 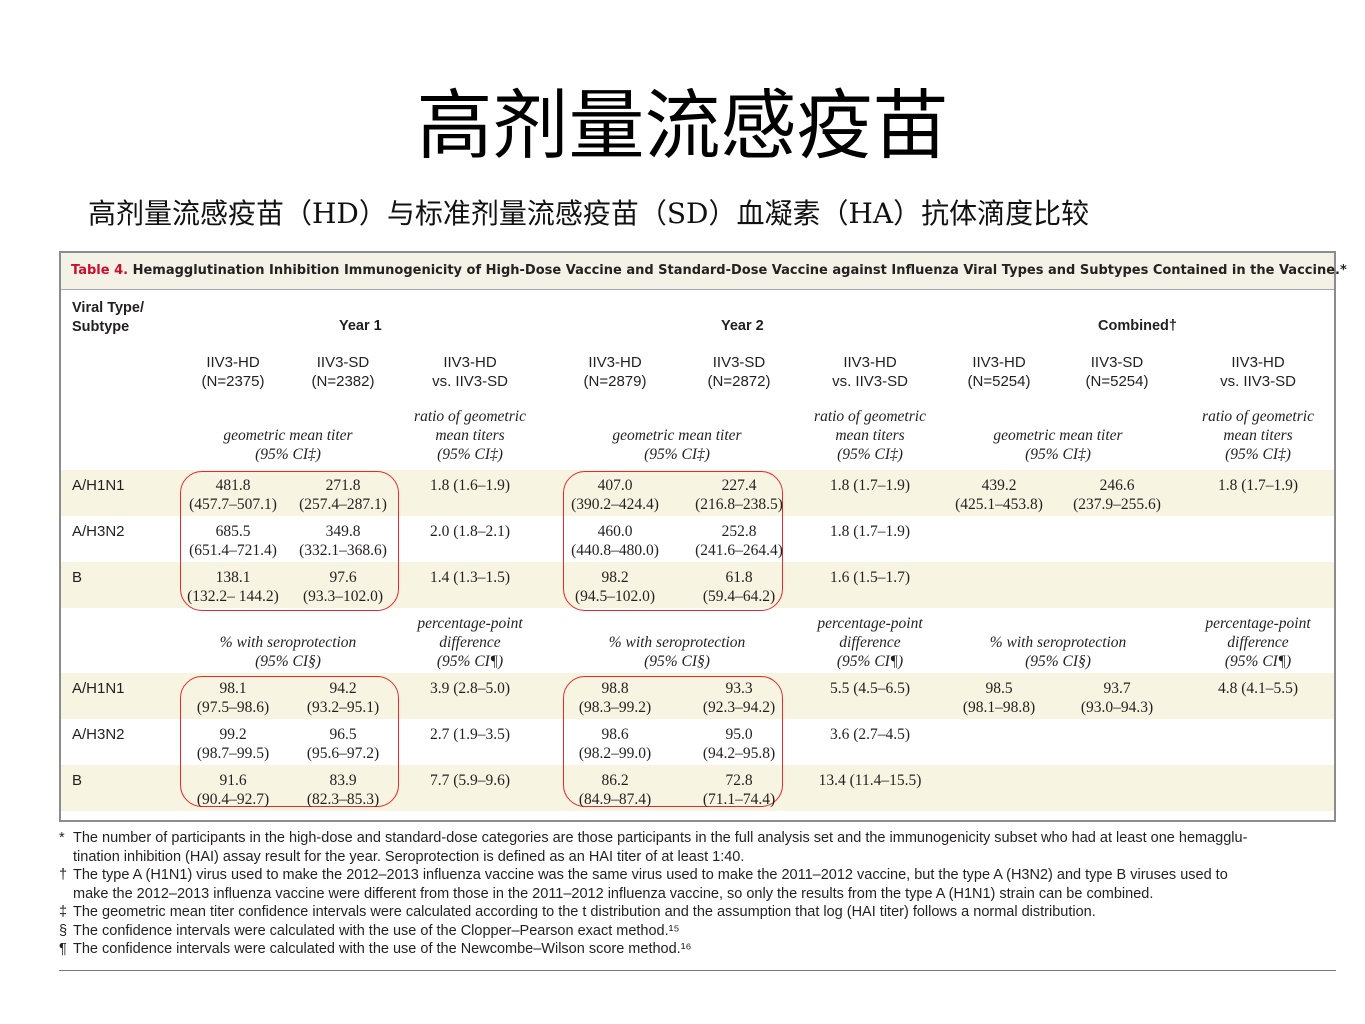 I want to click on footnote-marker: §, so click(x=63, y=930).